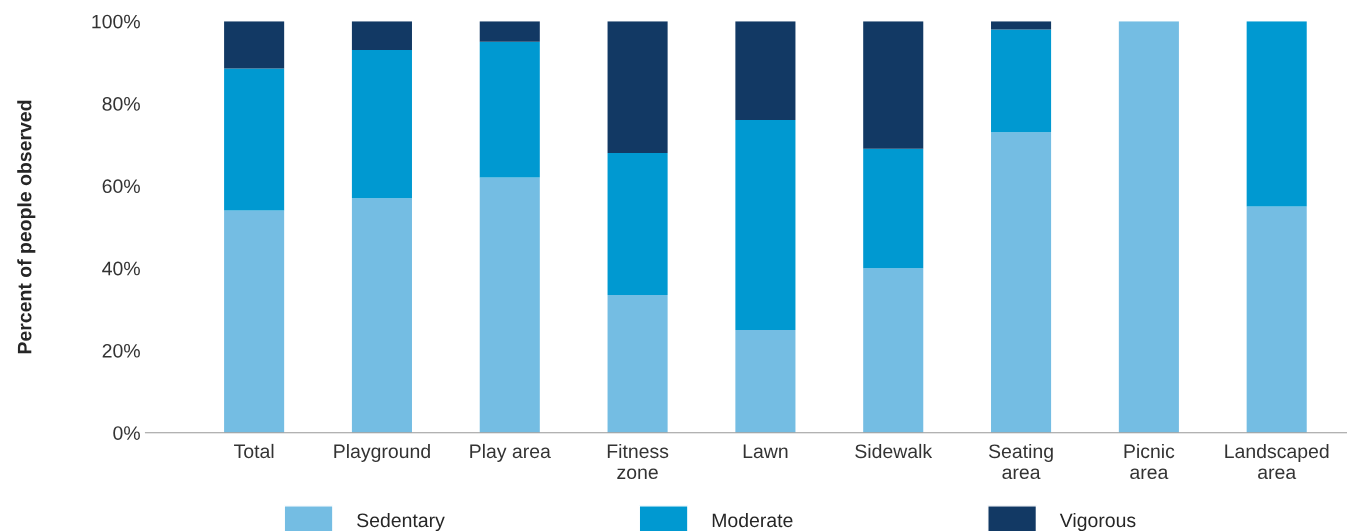 This screenshot has height=531, width=1347. What do you see at coordinates (765, 451) in the screenshot?
I see `x-tick-label: Lawn` at bounding box center [765, 451].